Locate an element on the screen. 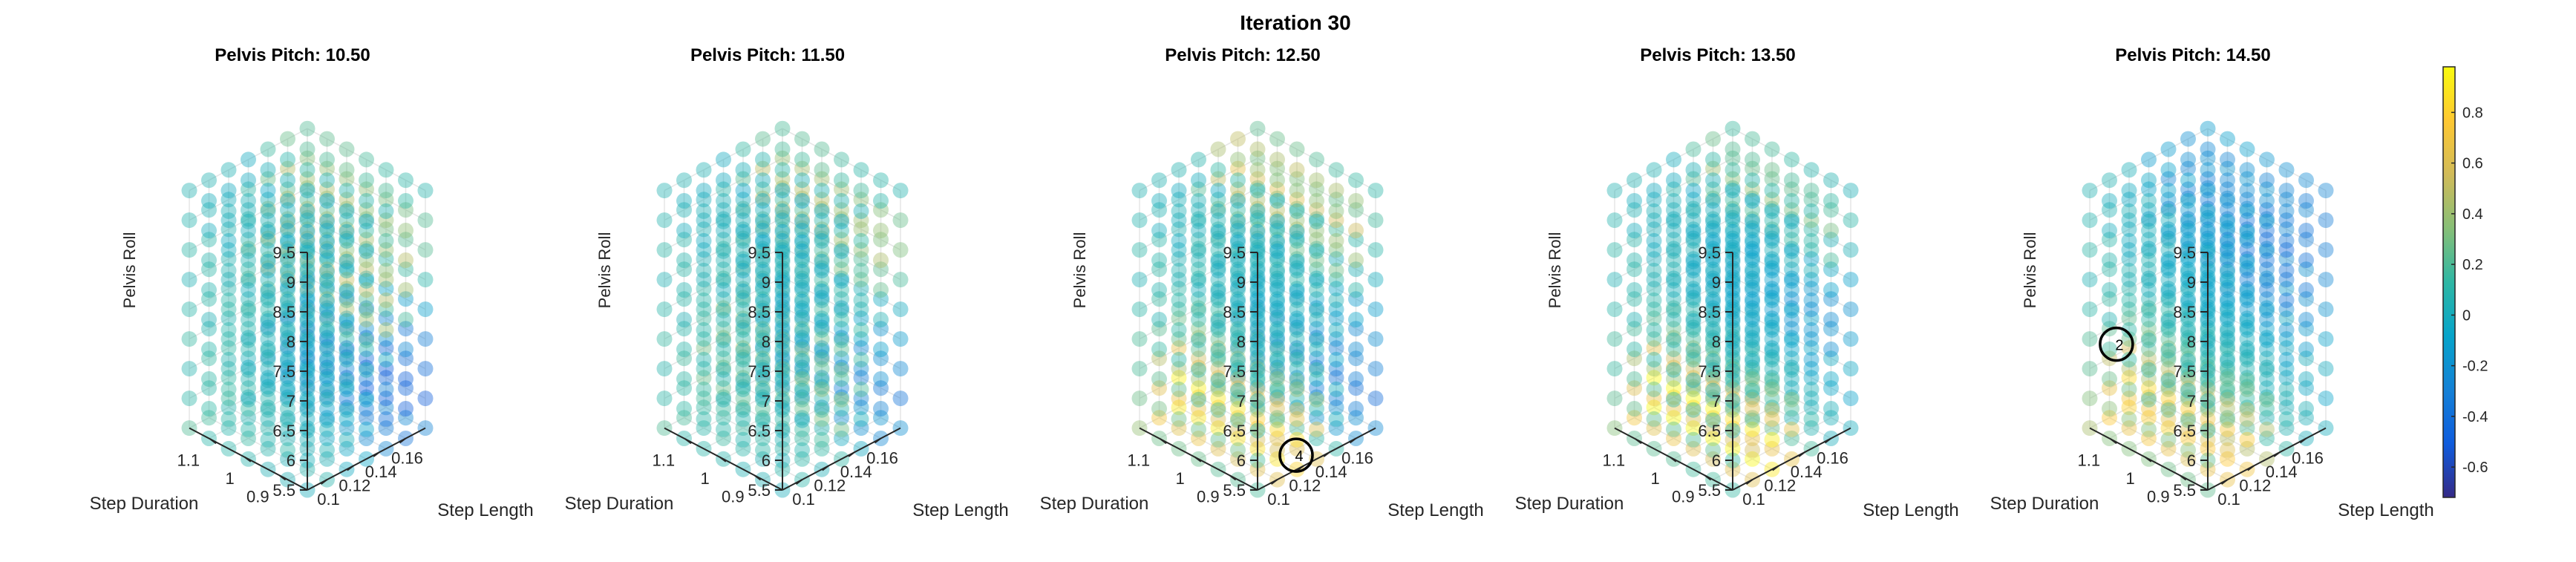 The image size is (2576, 562). colorbar-tick-label: 0.8 is located at coordinates (2473, 113).